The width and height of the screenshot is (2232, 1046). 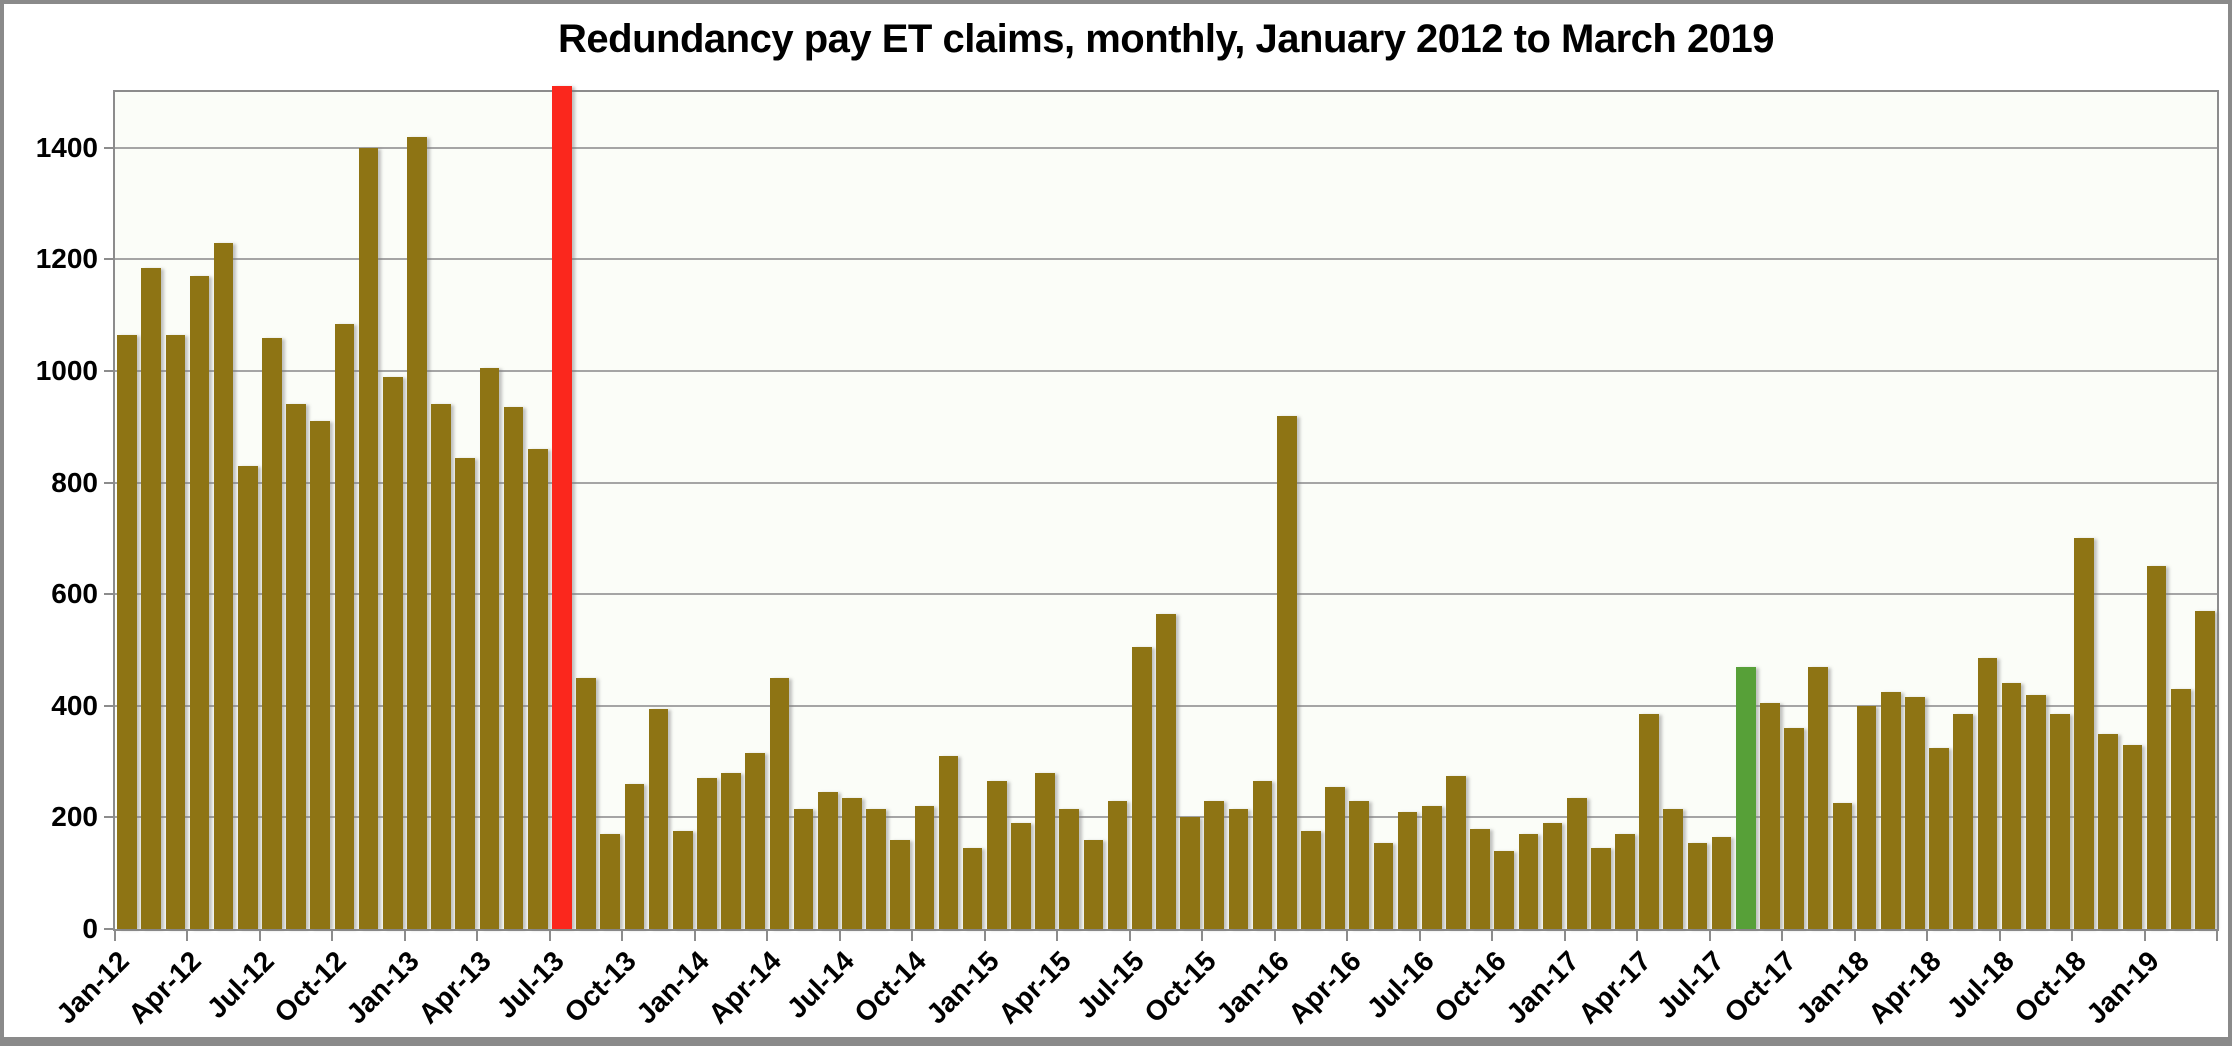 What do you see at coordinates (66, 370) in the screenshot?
I see `y-axis-label-1000: 1000` at bounding box center [66, 370].